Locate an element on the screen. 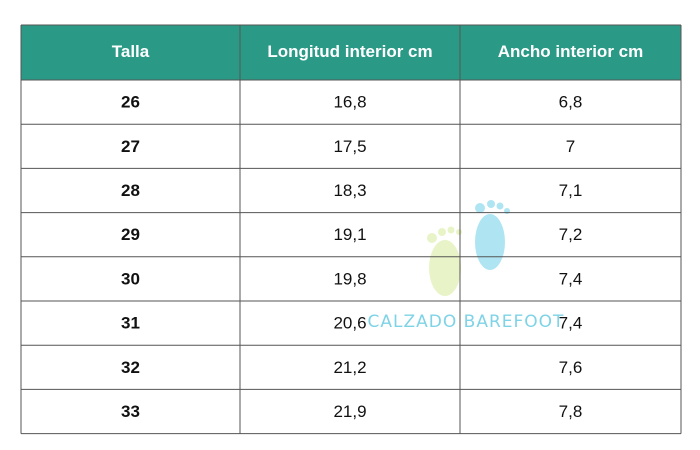  size-cell: 32 is located at coordinates (130, 367).